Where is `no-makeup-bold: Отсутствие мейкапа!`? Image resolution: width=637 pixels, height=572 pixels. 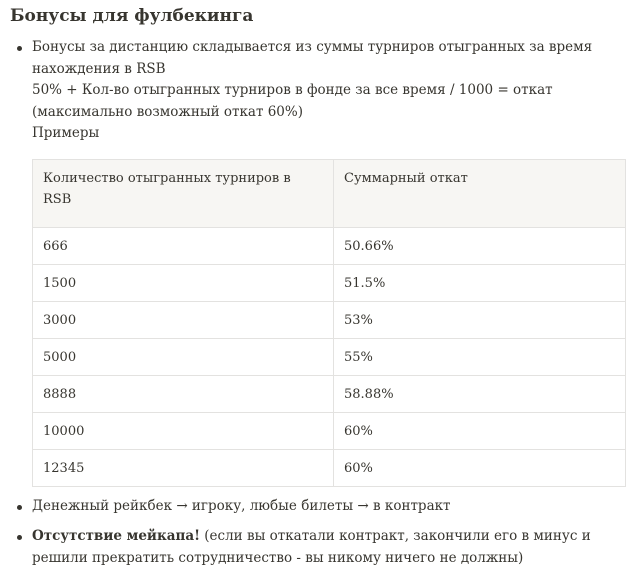 no-makeup-bold: Отсутствие мейкапа! is located at coordinates (116, 536).